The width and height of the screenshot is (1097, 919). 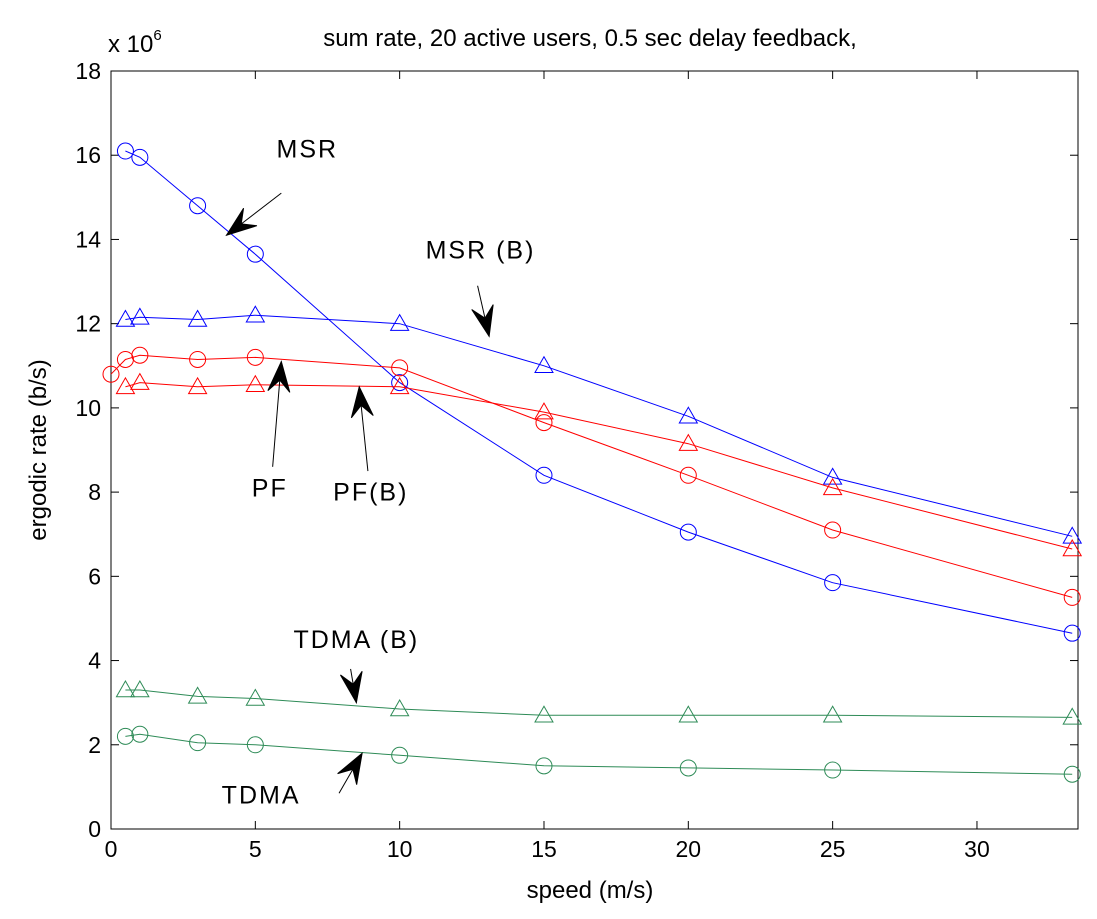 I want to click on y-multiplier: x 106, so click(x=135, y=42).